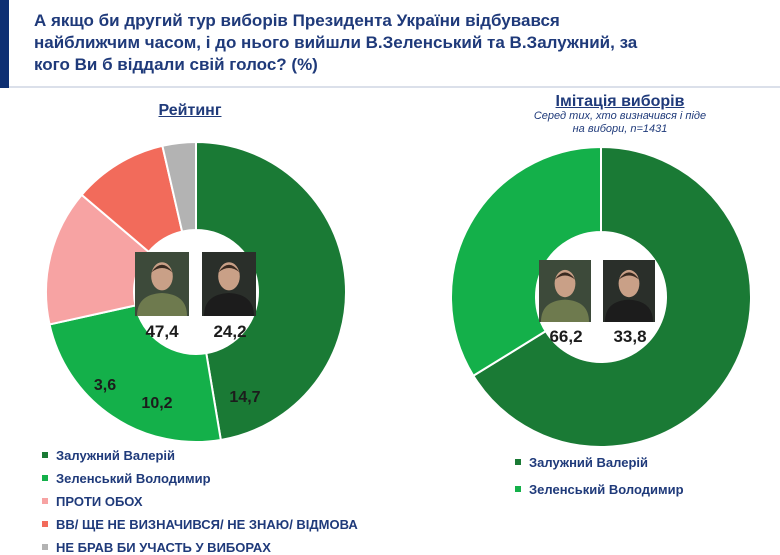 This screenshot has height=555, width=780. What do you see at coordinates (588, 462) in the screenshot?
I see `chart-2-legend-label-0: Залужний Валерій` at bounding box center [588, 462].